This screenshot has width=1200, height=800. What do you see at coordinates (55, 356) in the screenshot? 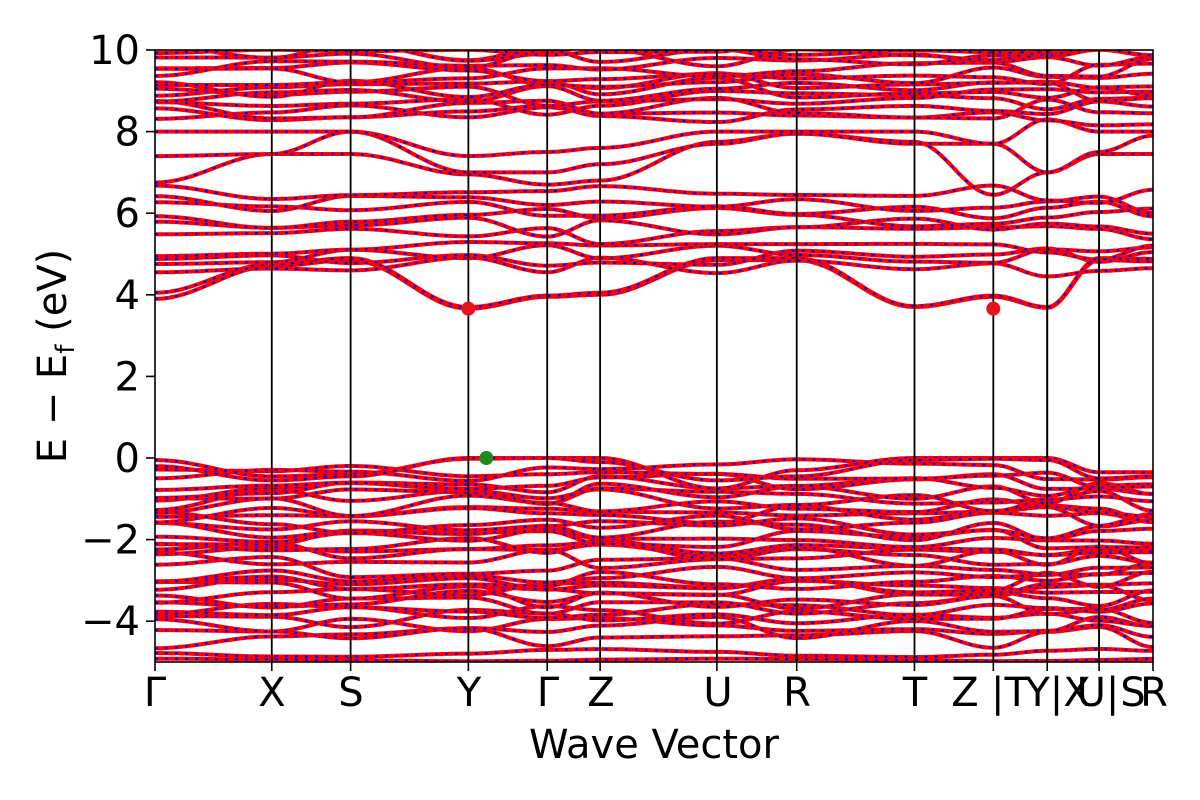
I see `y-axis-label: E − Ef (eV)` at bounding box center [55, 356].